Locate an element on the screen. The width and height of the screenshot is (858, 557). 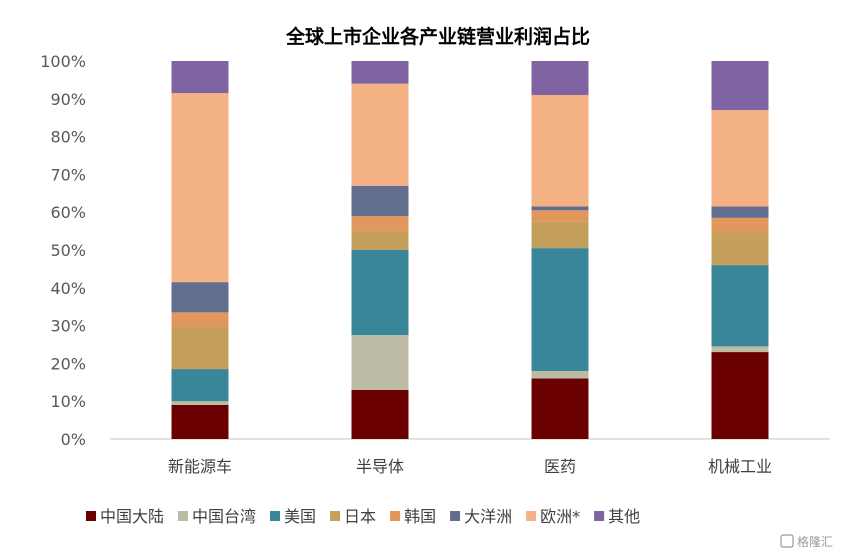
legend-label: 中国台湾 is located at coordinates (224, 516).